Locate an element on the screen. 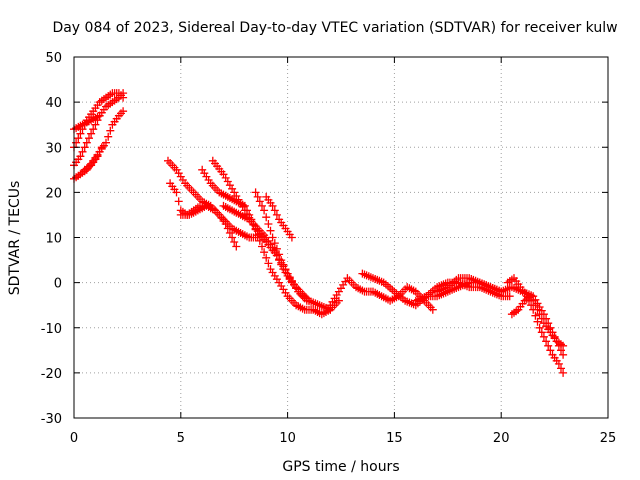 The image size is (640, 480). x-tick-label: 25 is located at coordinates (608, 438).